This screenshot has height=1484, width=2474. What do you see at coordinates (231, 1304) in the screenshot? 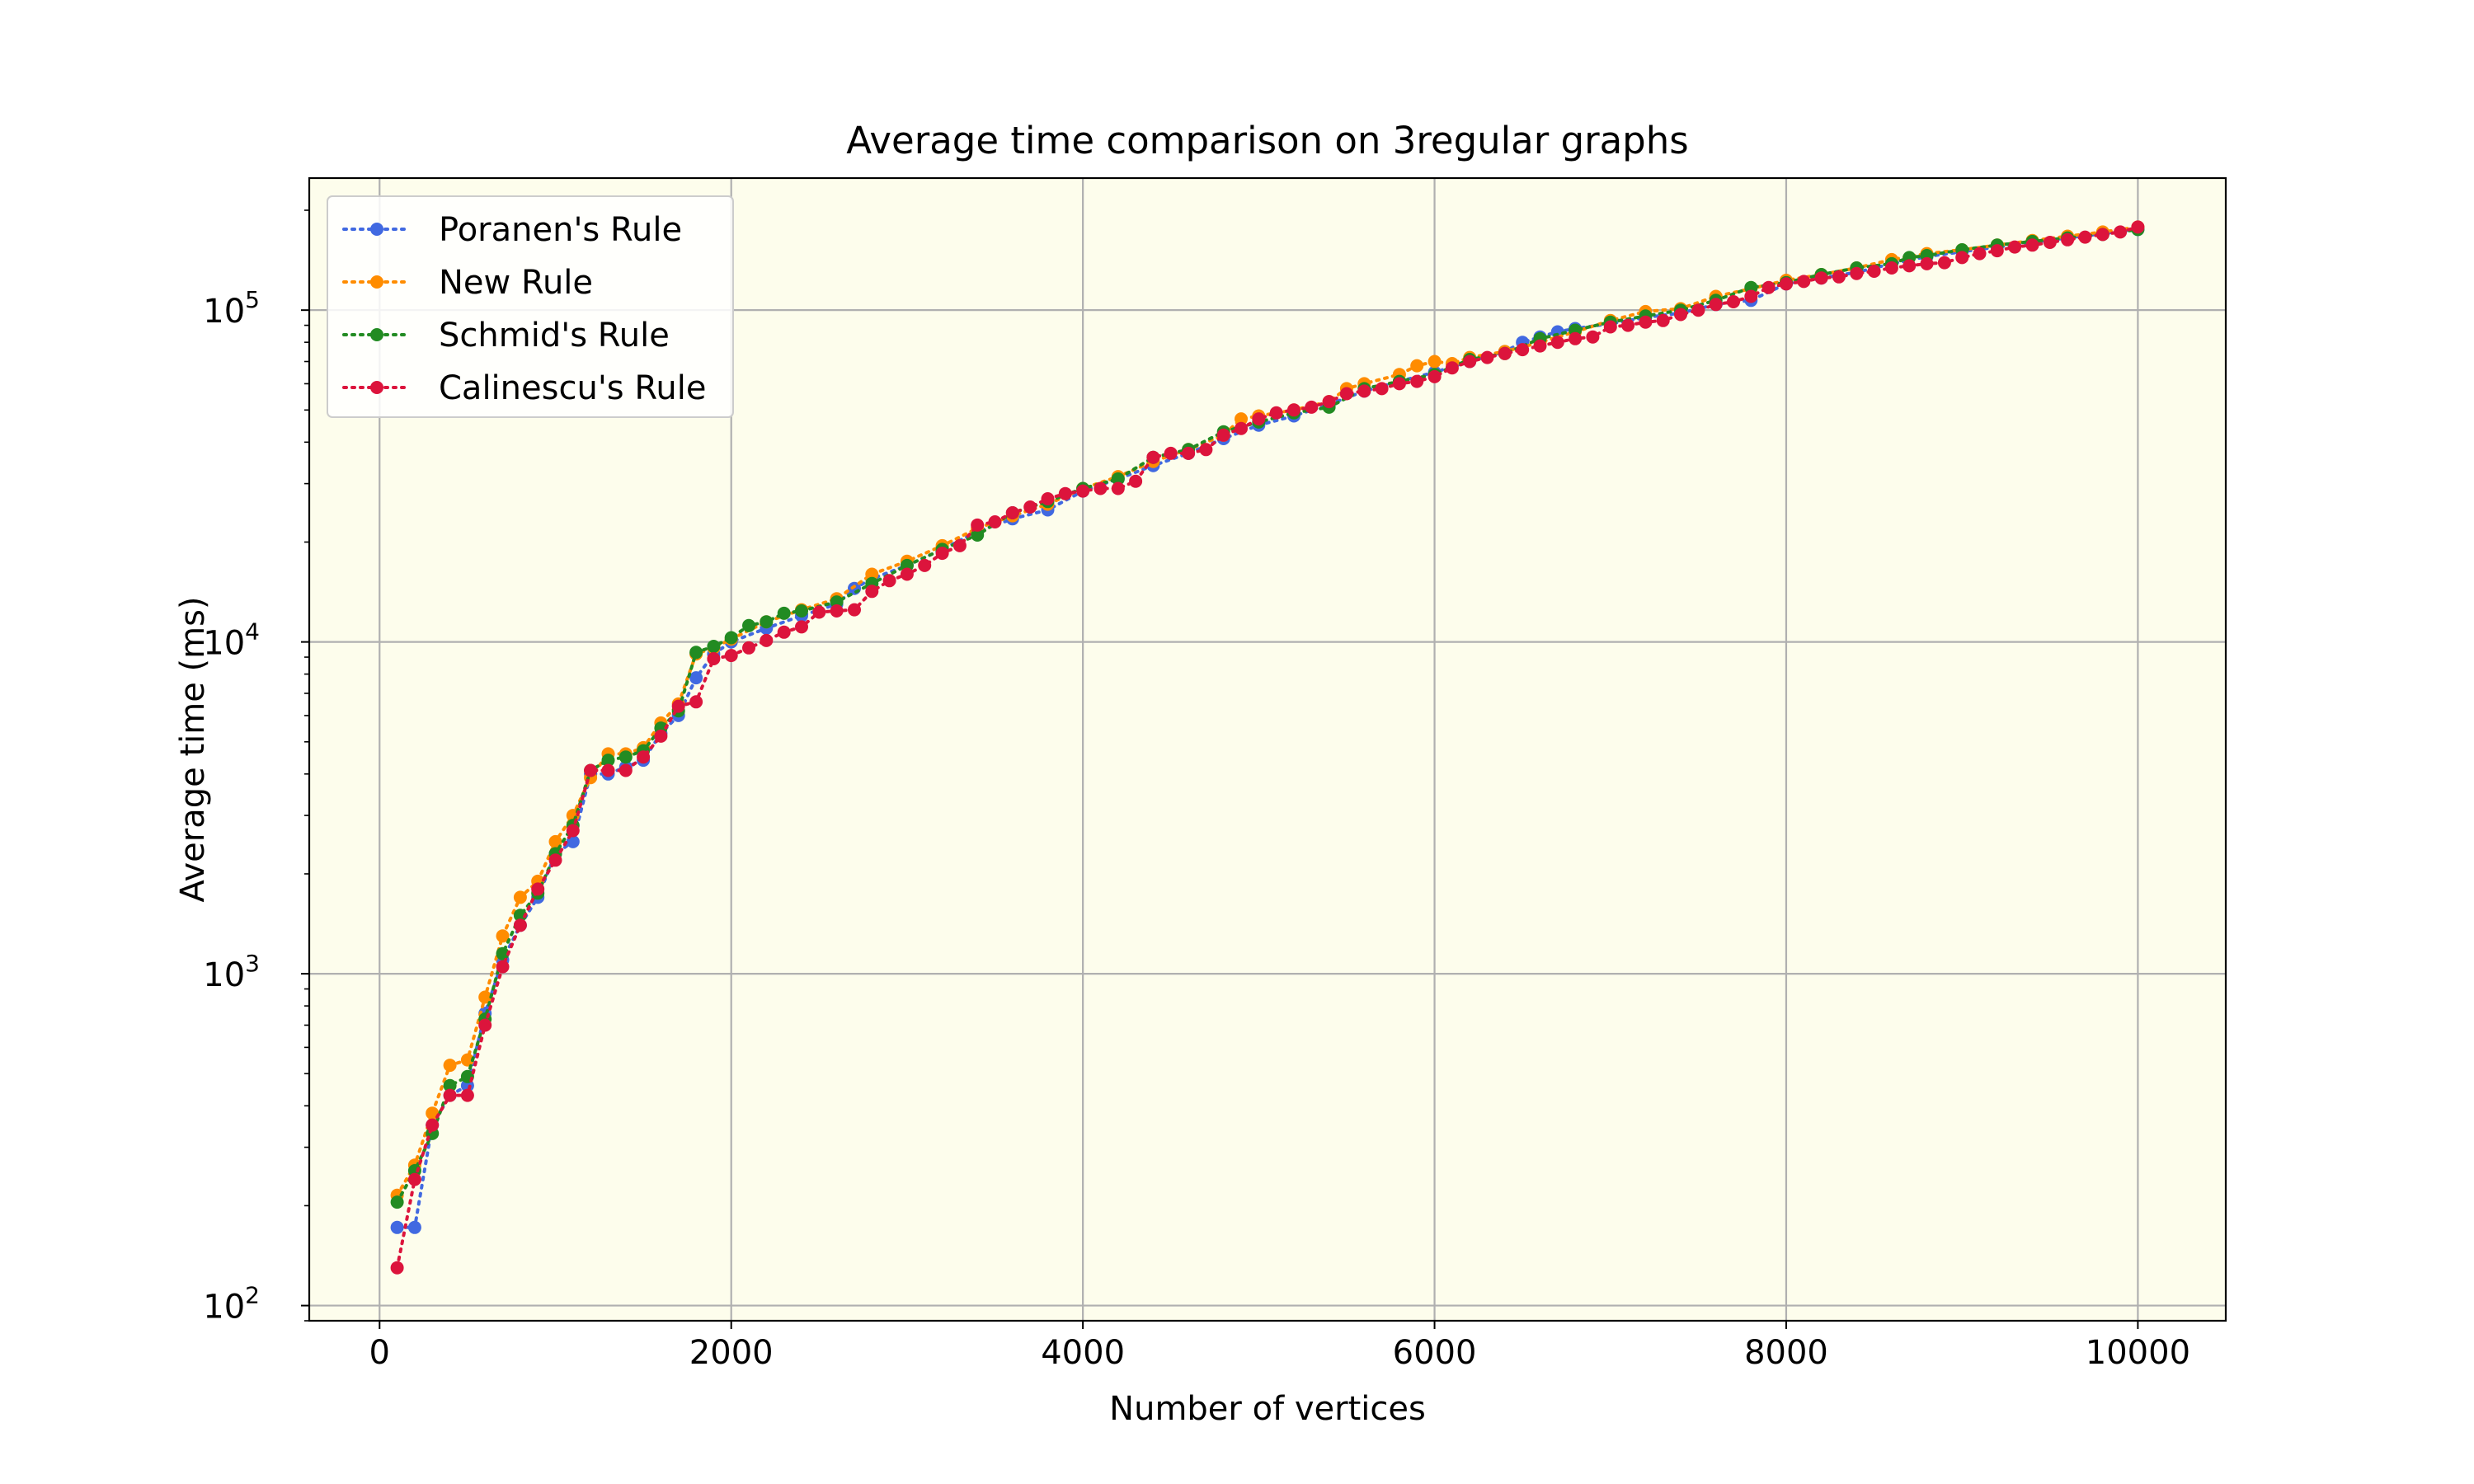
I see `y-tick-label: 102` at bounding box center [231, 1304].